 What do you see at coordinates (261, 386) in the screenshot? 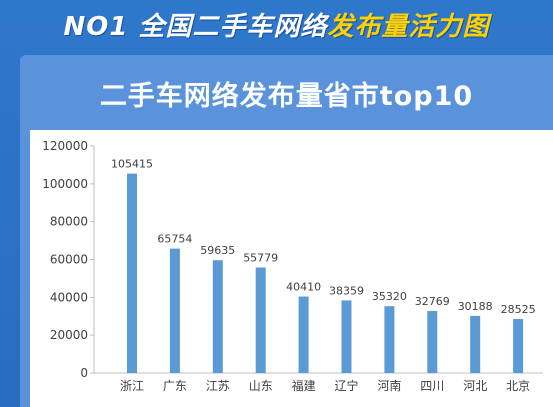
I see `x-tick-label: 山东` at bounding box center [261, 386].